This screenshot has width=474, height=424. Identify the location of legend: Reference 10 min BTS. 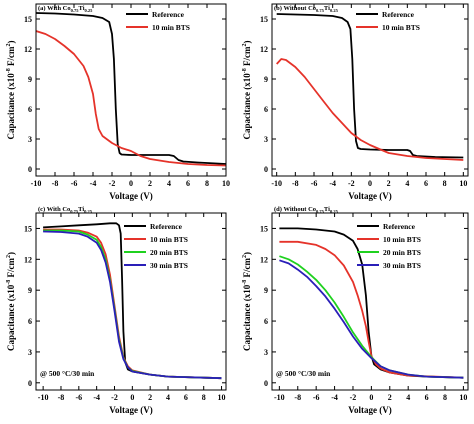
(388, 21).